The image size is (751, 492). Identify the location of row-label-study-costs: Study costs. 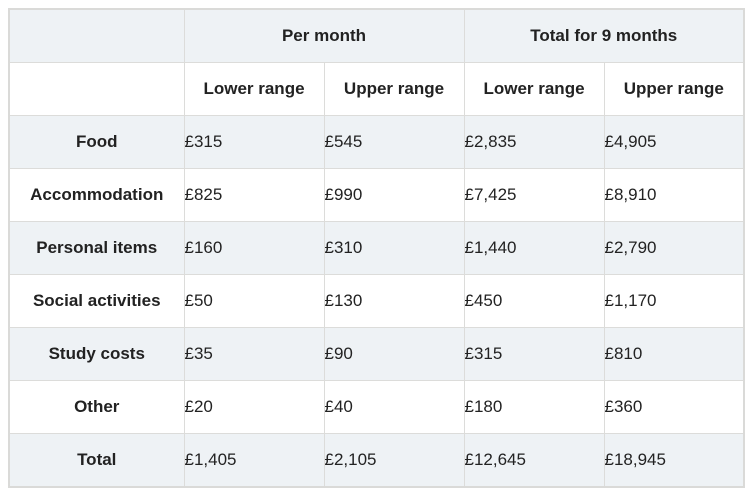
(96, 354).